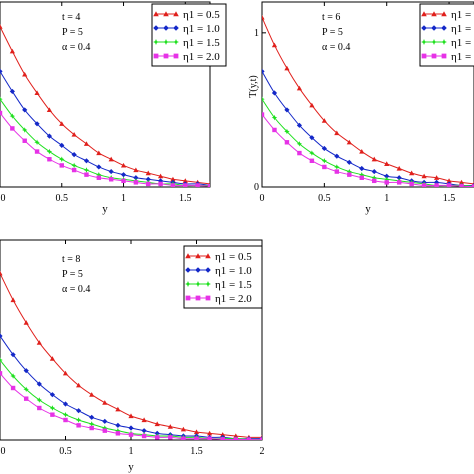 This screenshot has height=474, width=474. What do you see at coordinates (76, 289) in the screenshot?
I see `parameter-annotation: α = 0.4` at bounding box center [76, 289].